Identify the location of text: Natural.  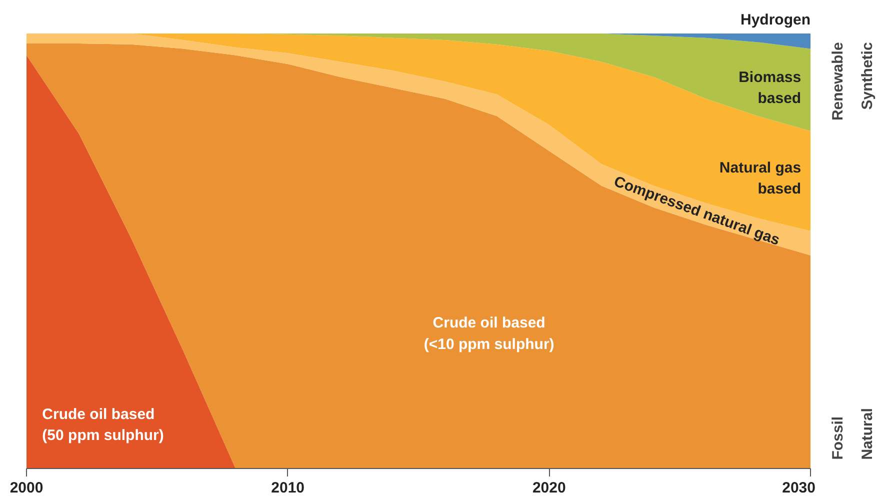
(867, 434).